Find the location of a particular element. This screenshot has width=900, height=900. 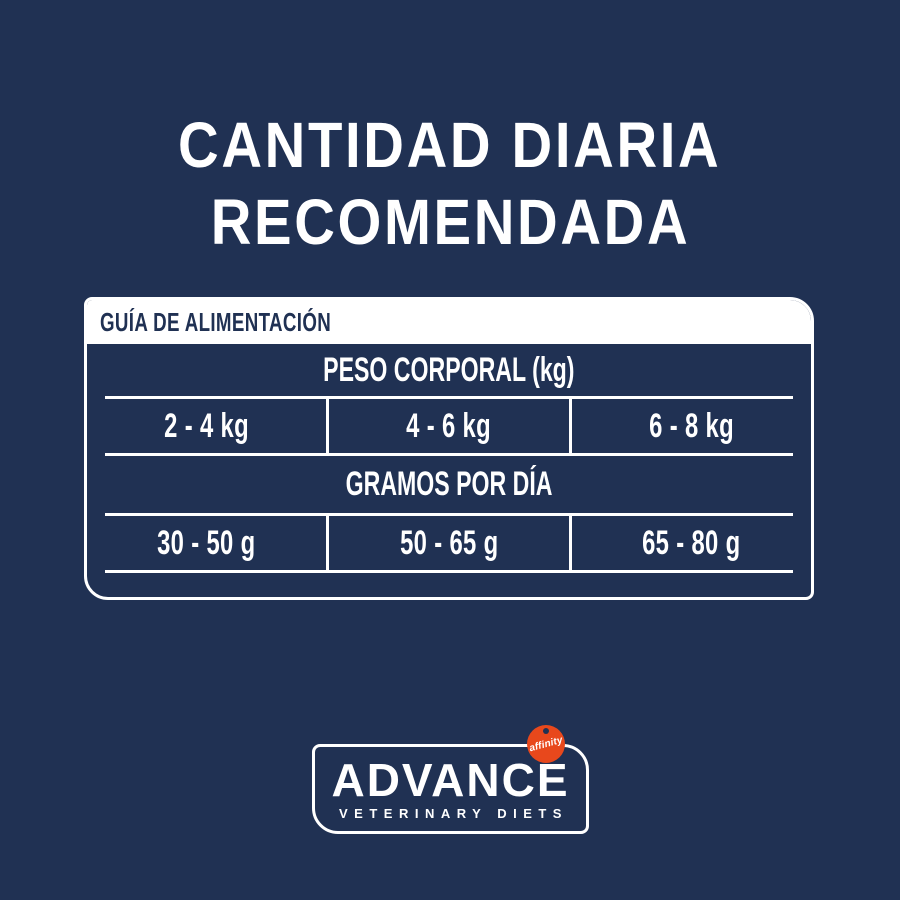

advance-logo: ADVANCE VETERINARY DIETS affinity is located at coordinates (450, 779).